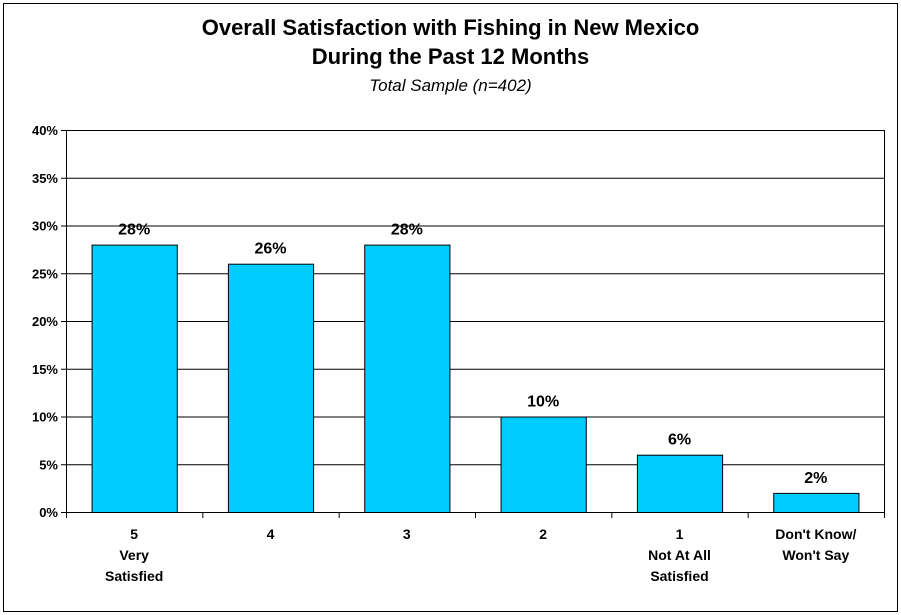 This screenshot has width=901, height=615. Describe the element at coordinates (45, 417) in the screenshot. I see `ytick-label-10: 10%` at that location.